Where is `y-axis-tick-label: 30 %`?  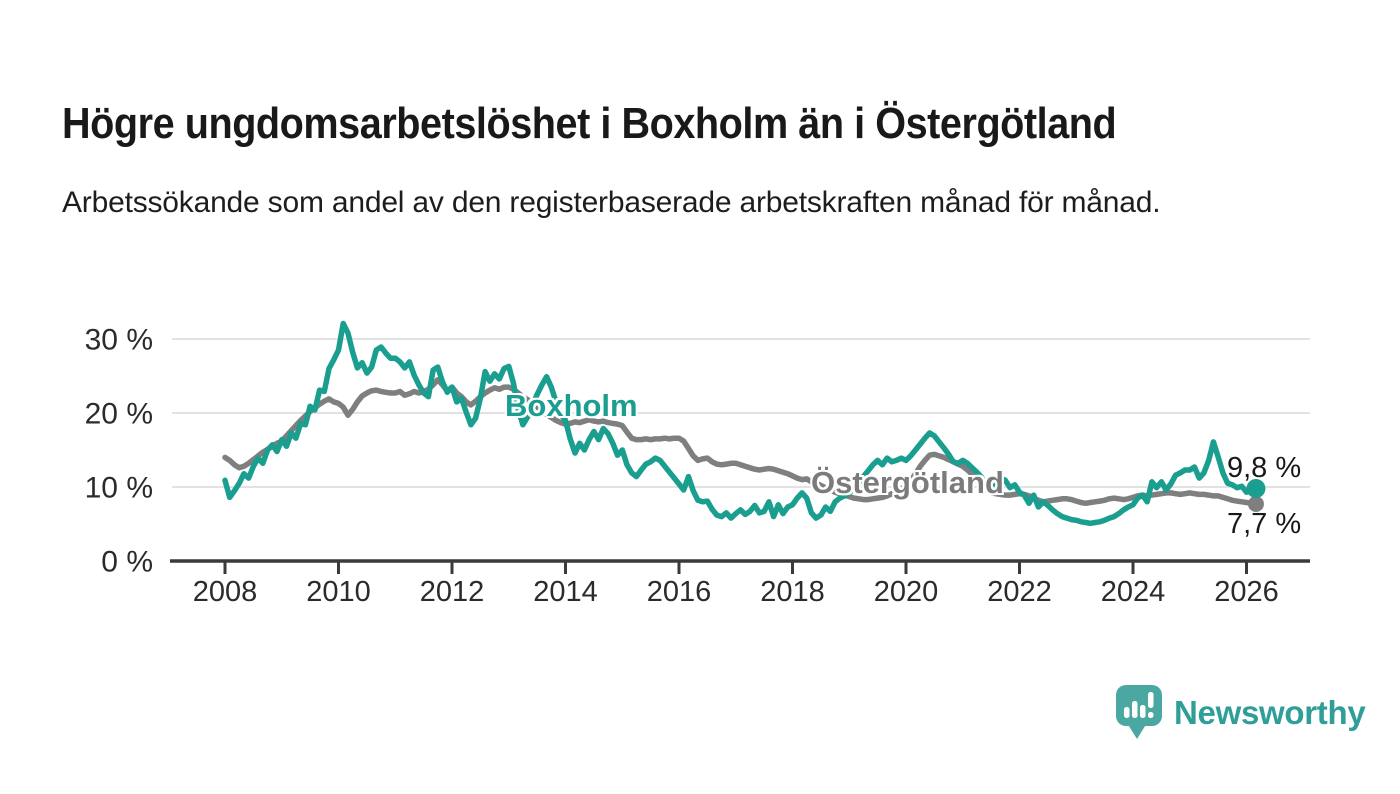
y-axis-tick-label: 30 % is located at coordinates (119, 340).